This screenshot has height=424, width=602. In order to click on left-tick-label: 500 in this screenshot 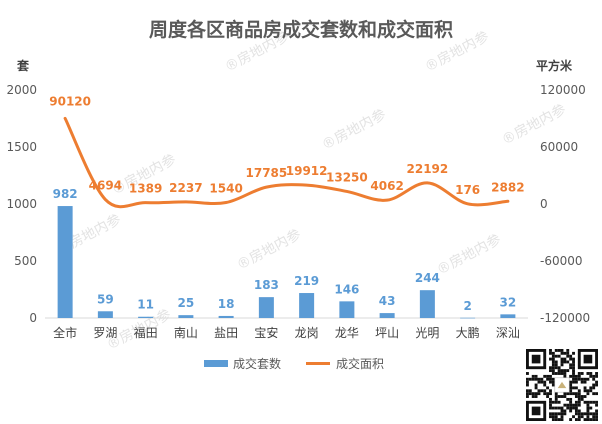, I will do `click(25, 261)`.